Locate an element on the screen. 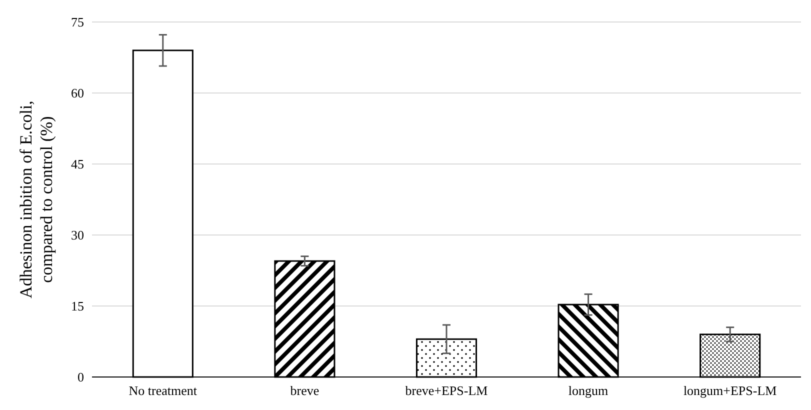 The image size is (811, 410). y-tick-label: 0 is located at coordinates (81, 377).